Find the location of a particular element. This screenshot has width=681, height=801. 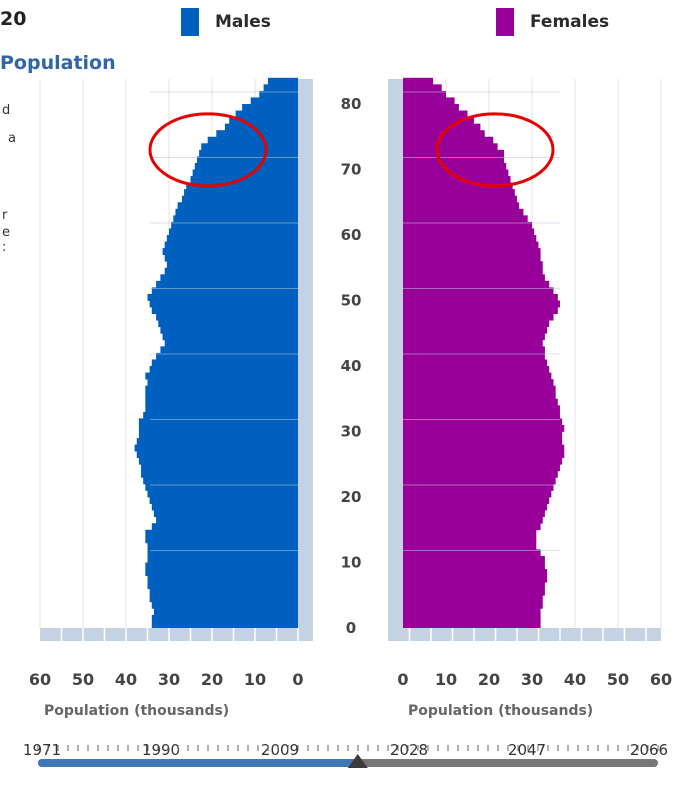

x-tick-label-females: 0 is located at coordinates (402, 679).